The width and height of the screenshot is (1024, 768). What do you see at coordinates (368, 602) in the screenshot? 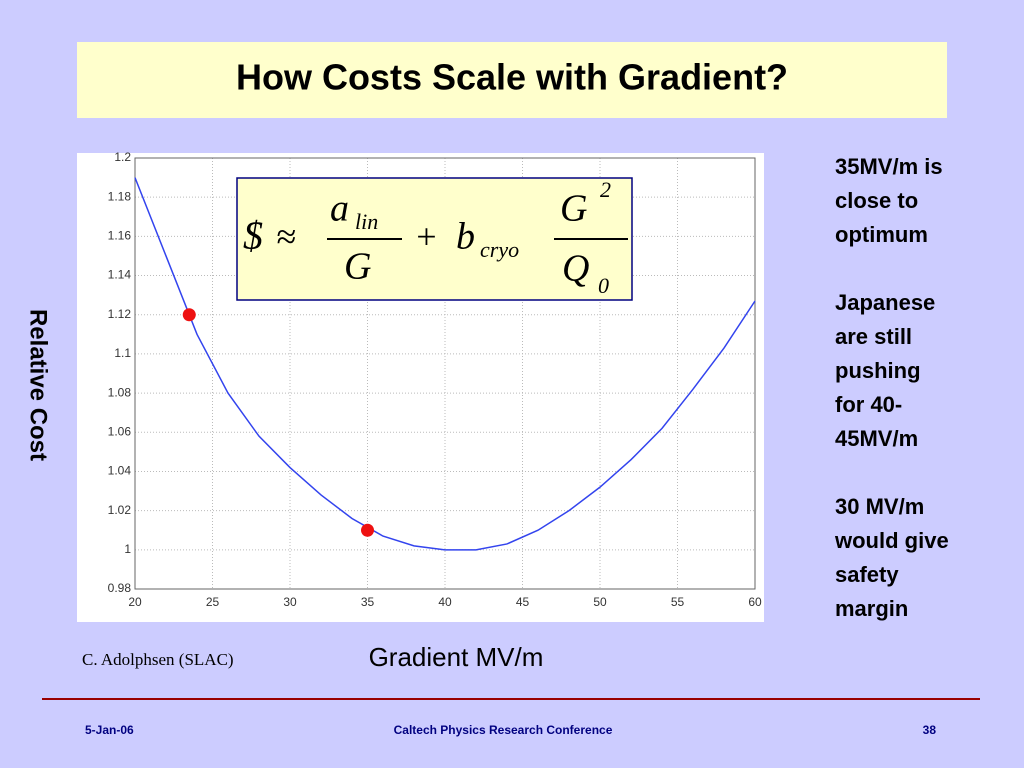
I see `x-tick-label: 35` at bounding box center [368, 602].